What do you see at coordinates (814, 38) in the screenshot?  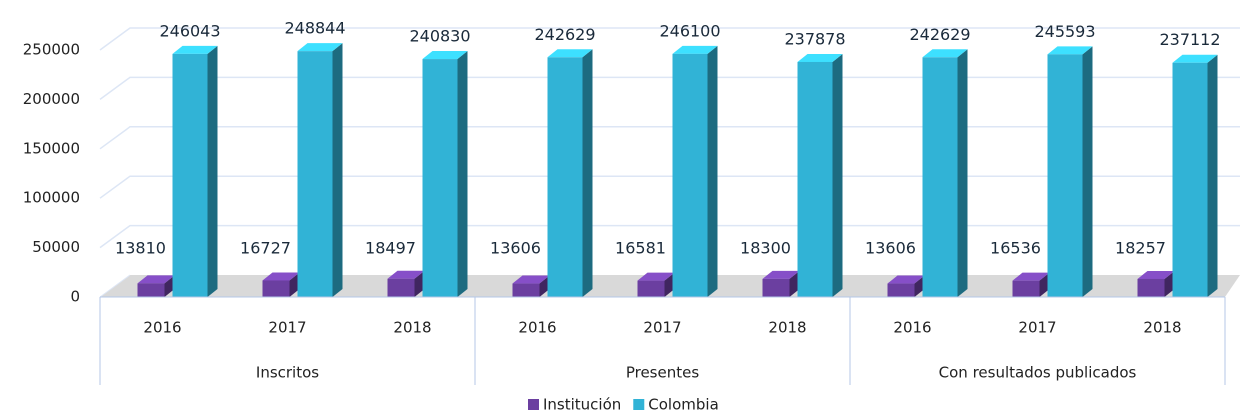 I see `data-label: 237878` at bounding box center [814, 38].